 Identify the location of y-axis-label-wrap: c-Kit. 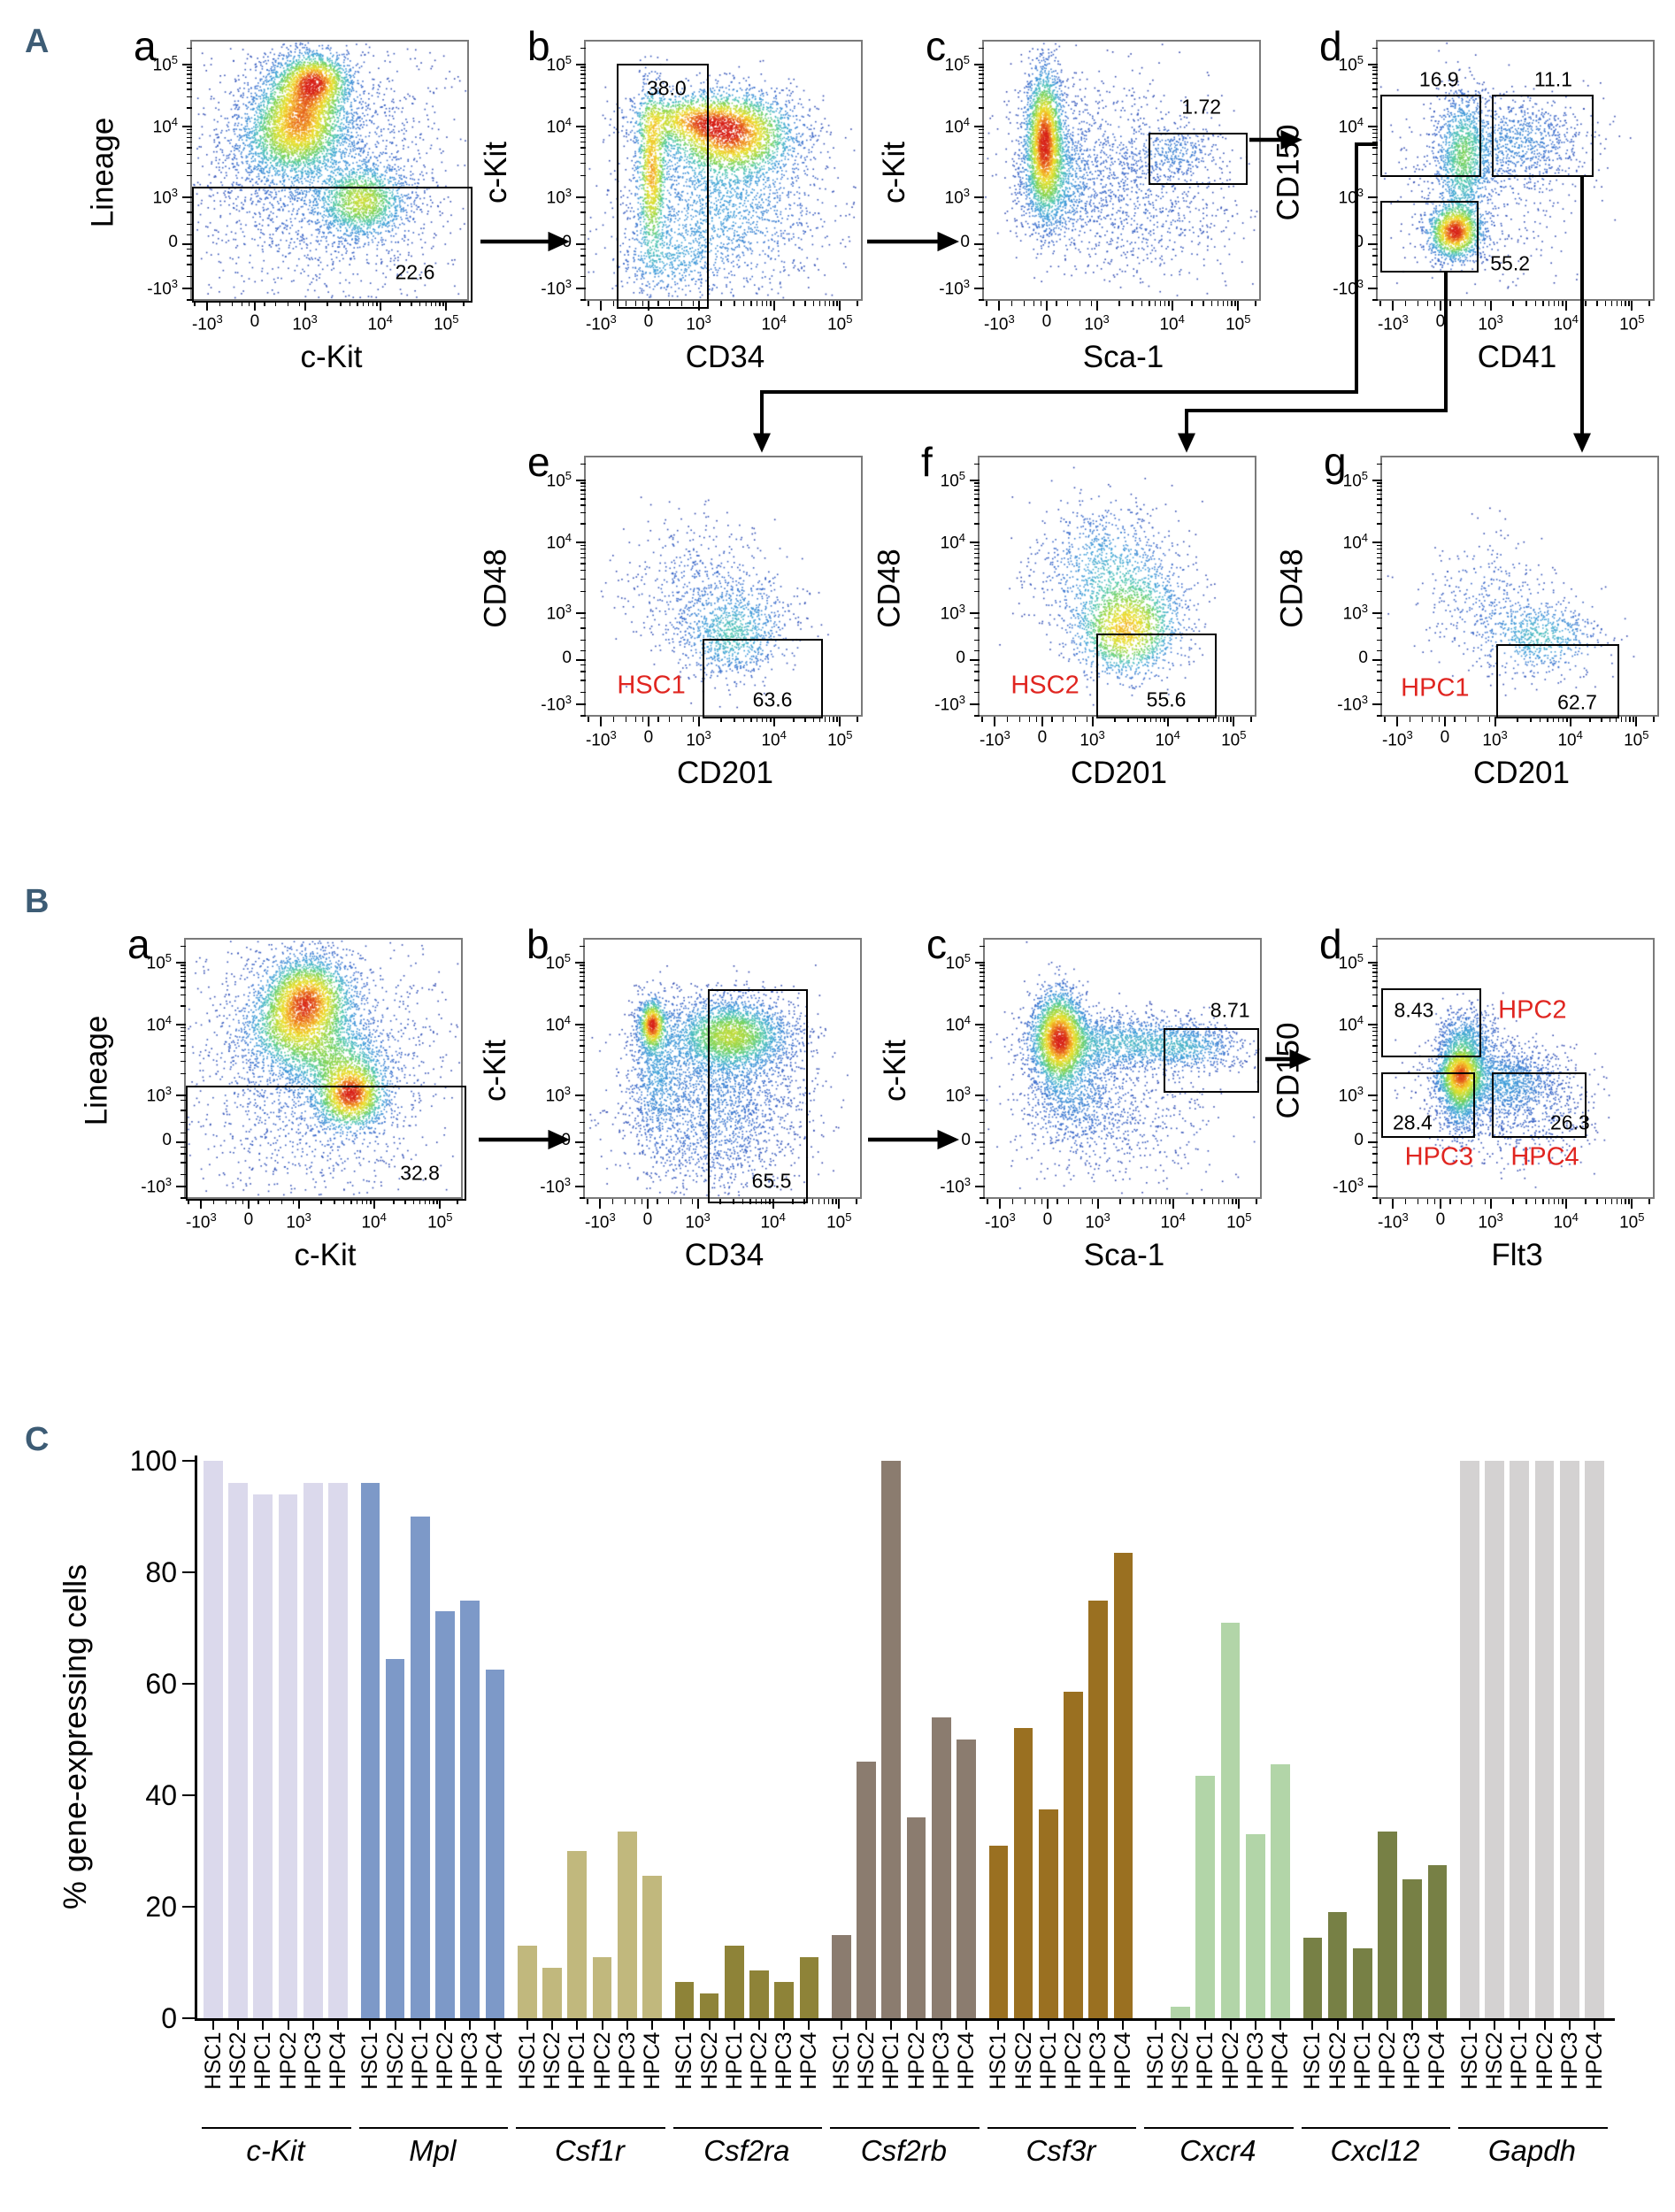
(896, 1070).